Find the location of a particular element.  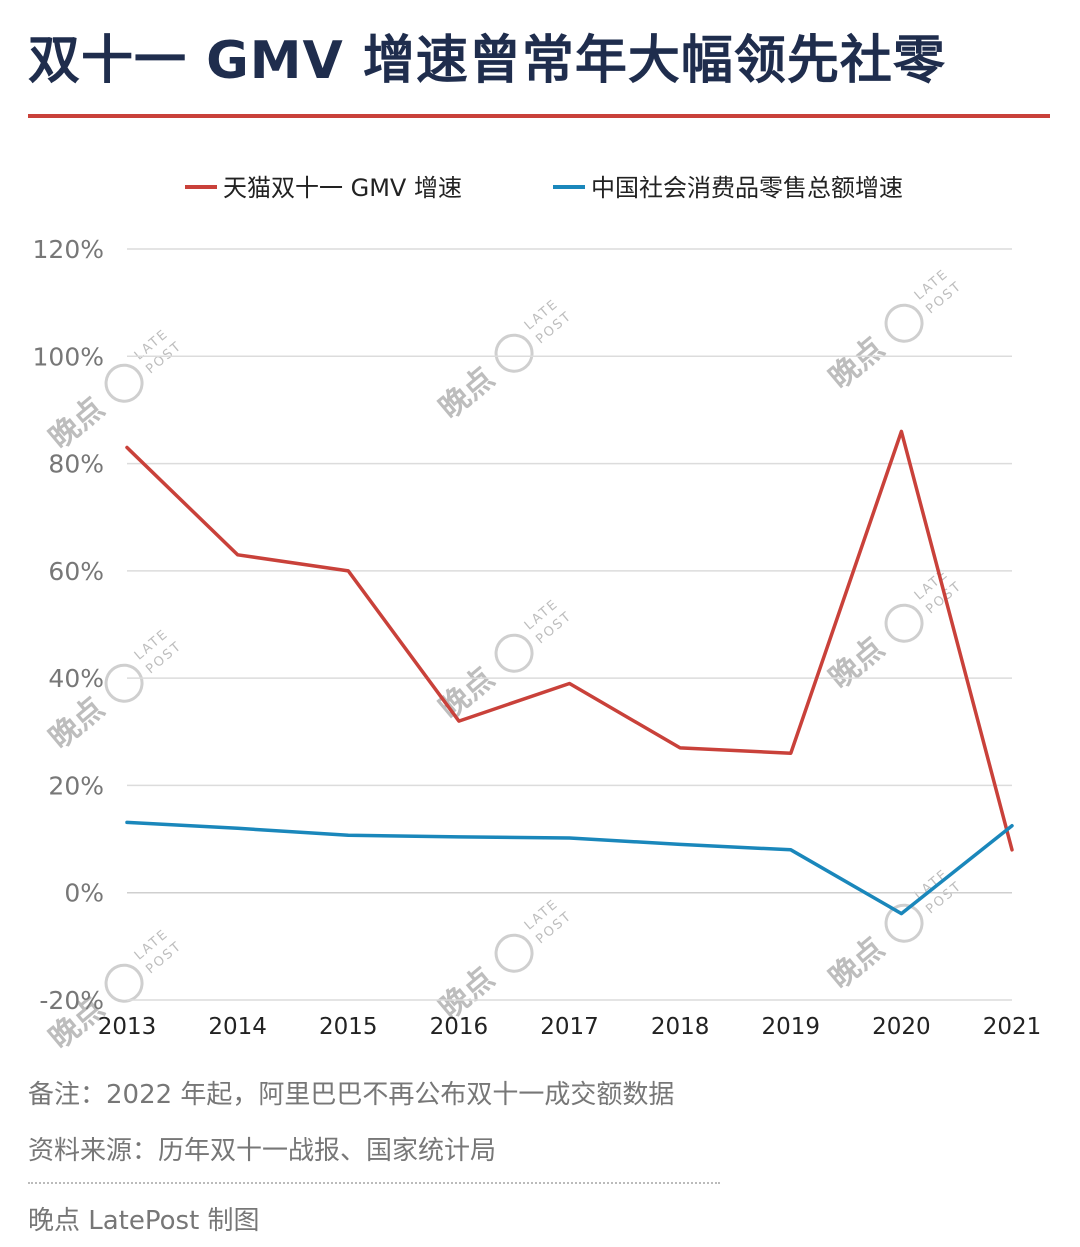

remark-note: 备注：2022 年起，阿里巴巴不再公布双十一成交额数据 is located at coordinates (351, 1095).